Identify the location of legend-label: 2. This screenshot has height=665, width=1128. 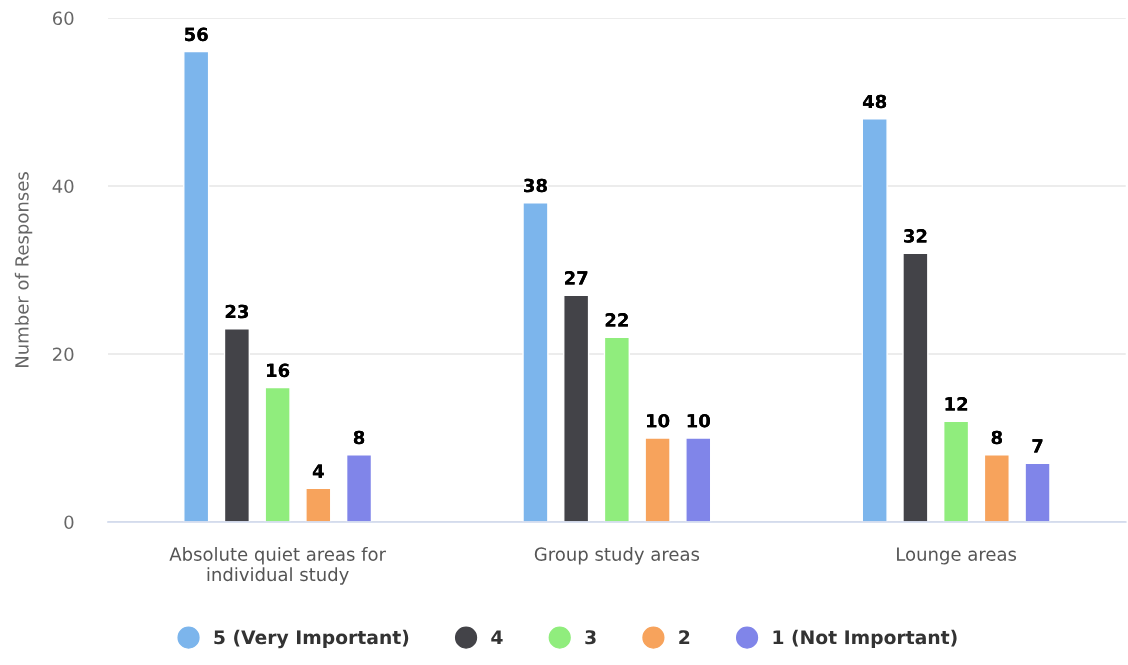
(684, 637).